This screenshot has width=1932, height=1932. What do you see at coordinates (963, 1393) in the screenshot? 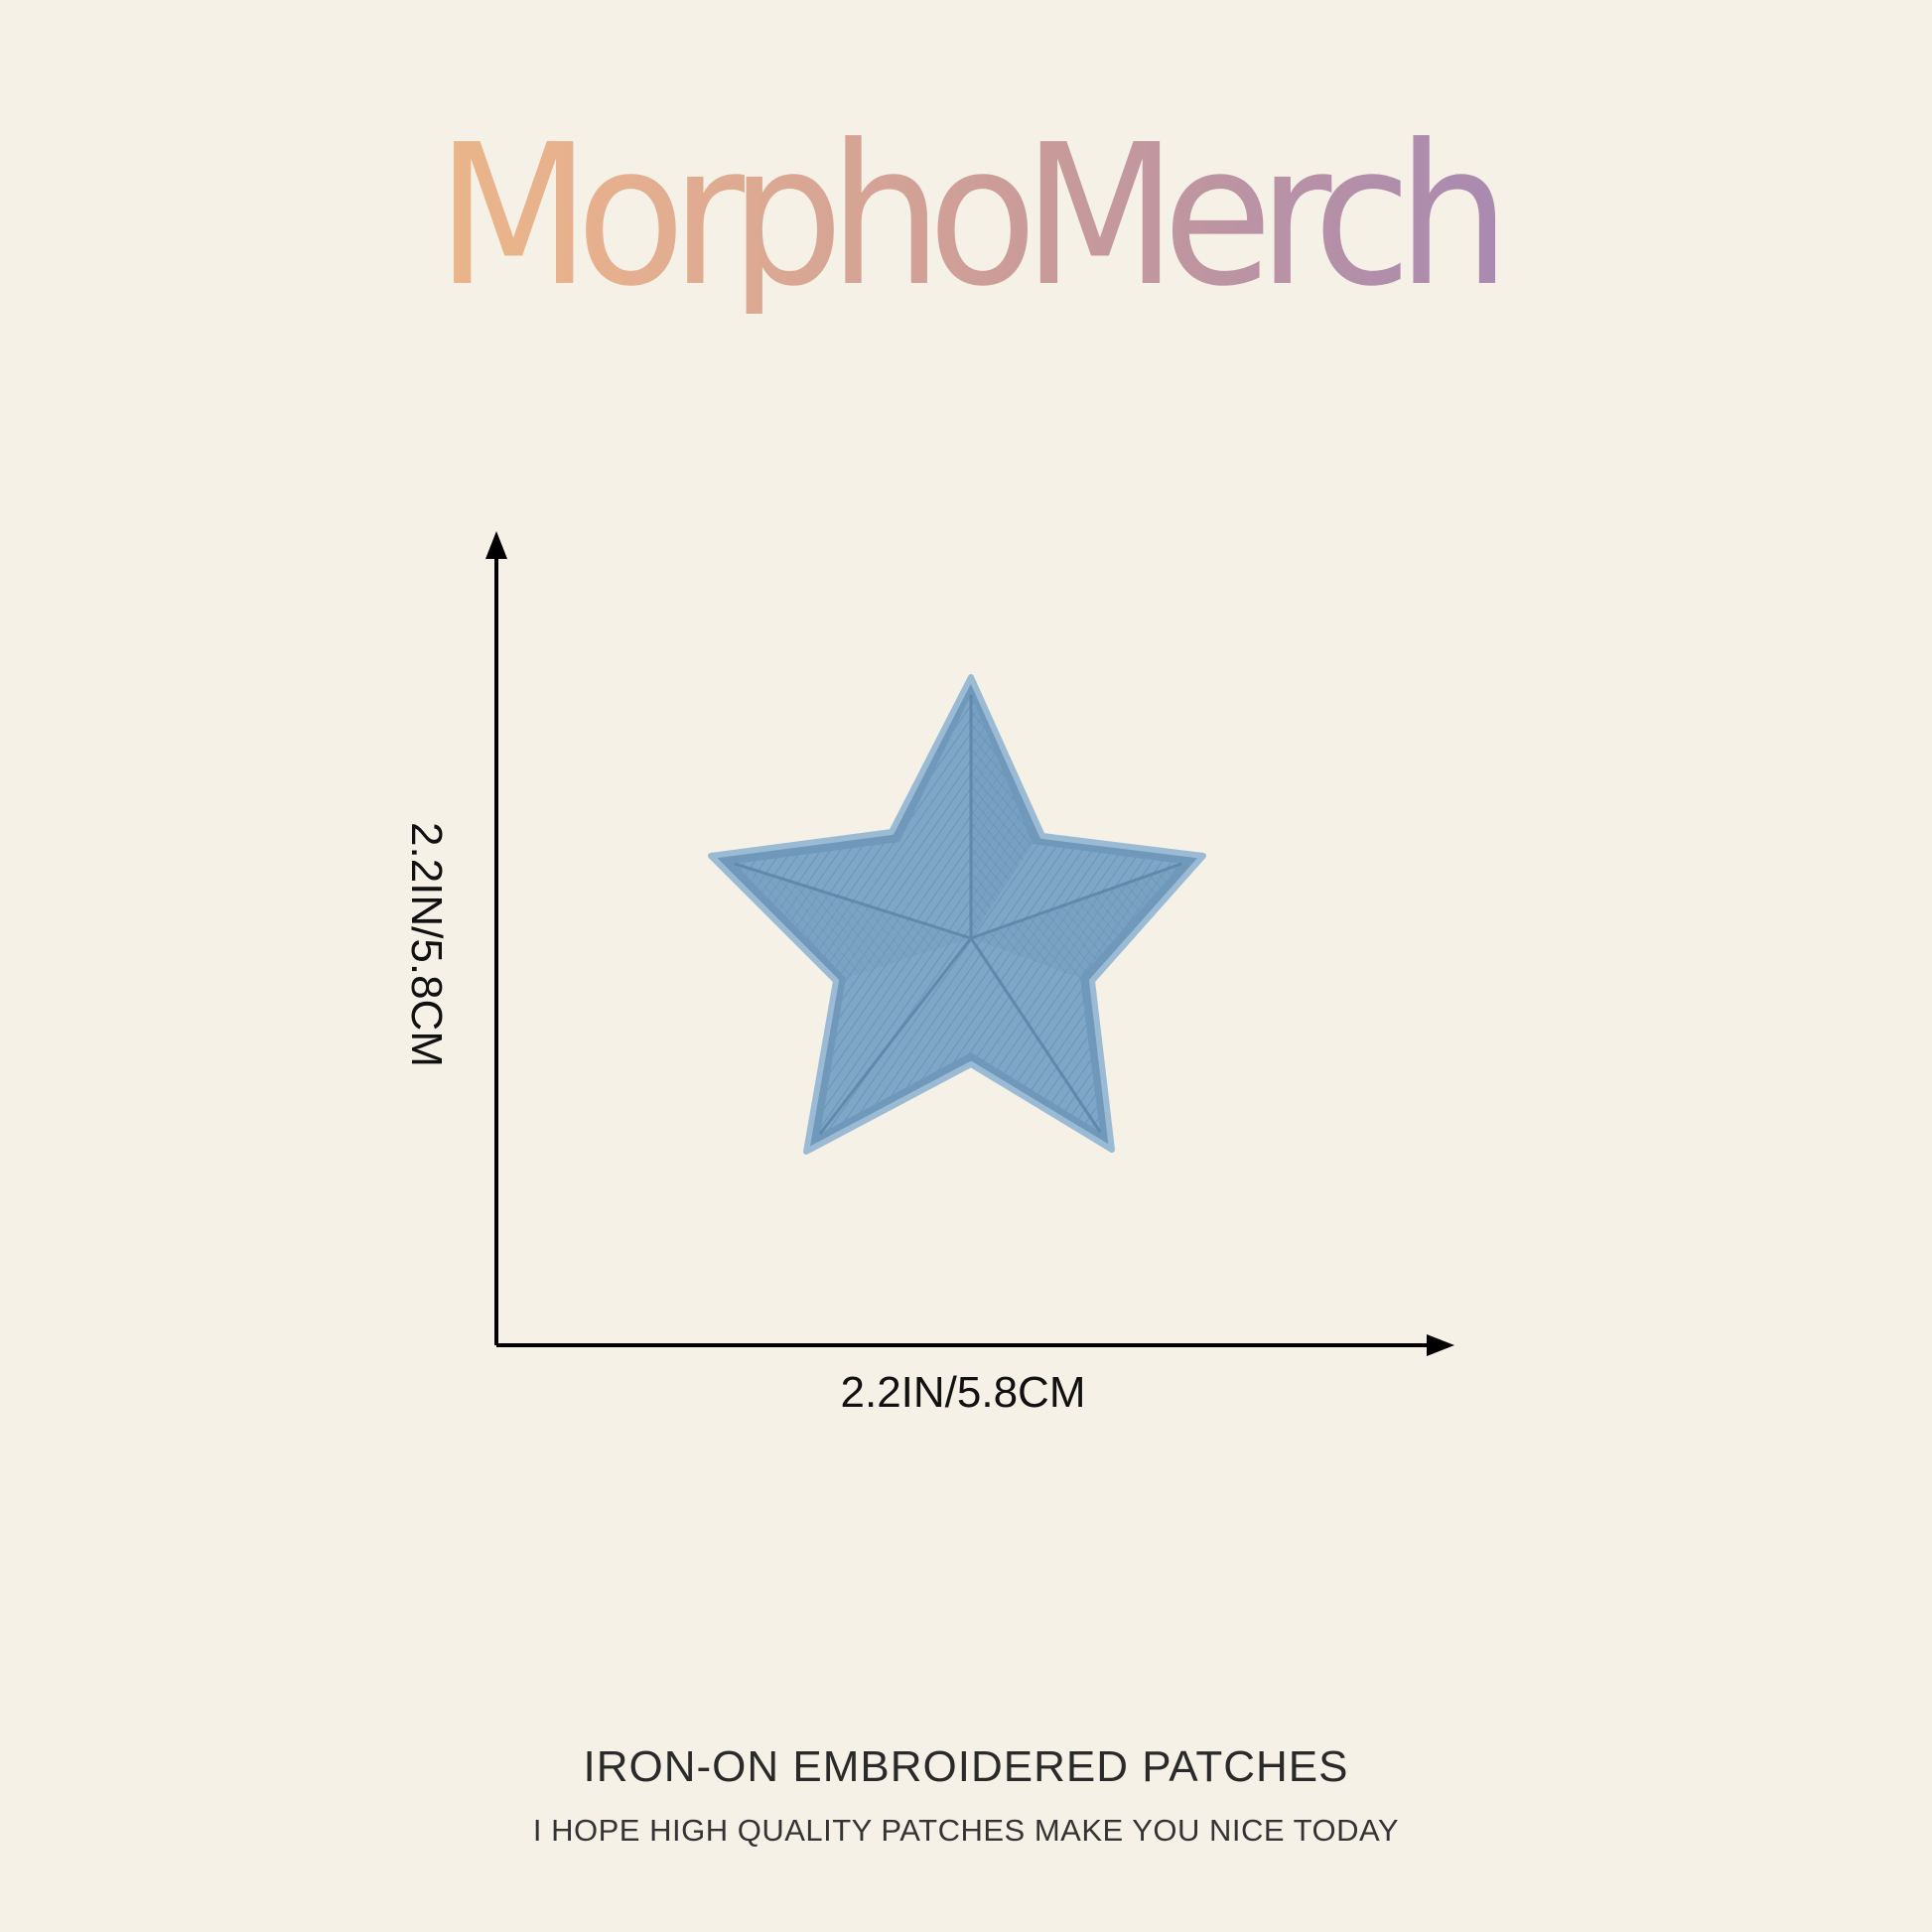
I see `width-label: 2.2IN/5.8CM` at bounding box center [963, 1393].